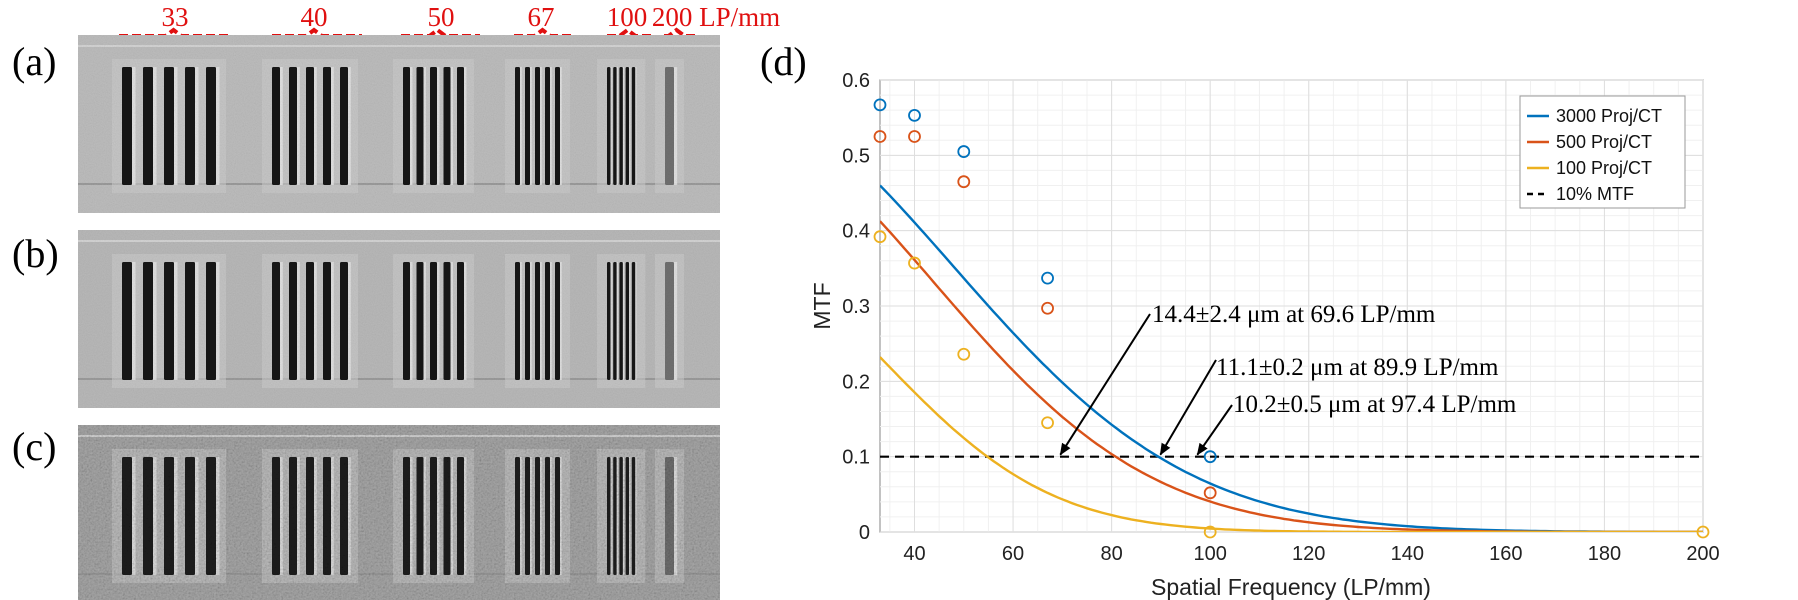 The width and height of the screenshot is (1798, 600). Describe the element at coordinates (856, 382) in the screenshot. I see `y-tick-label: 0.2` at that location.